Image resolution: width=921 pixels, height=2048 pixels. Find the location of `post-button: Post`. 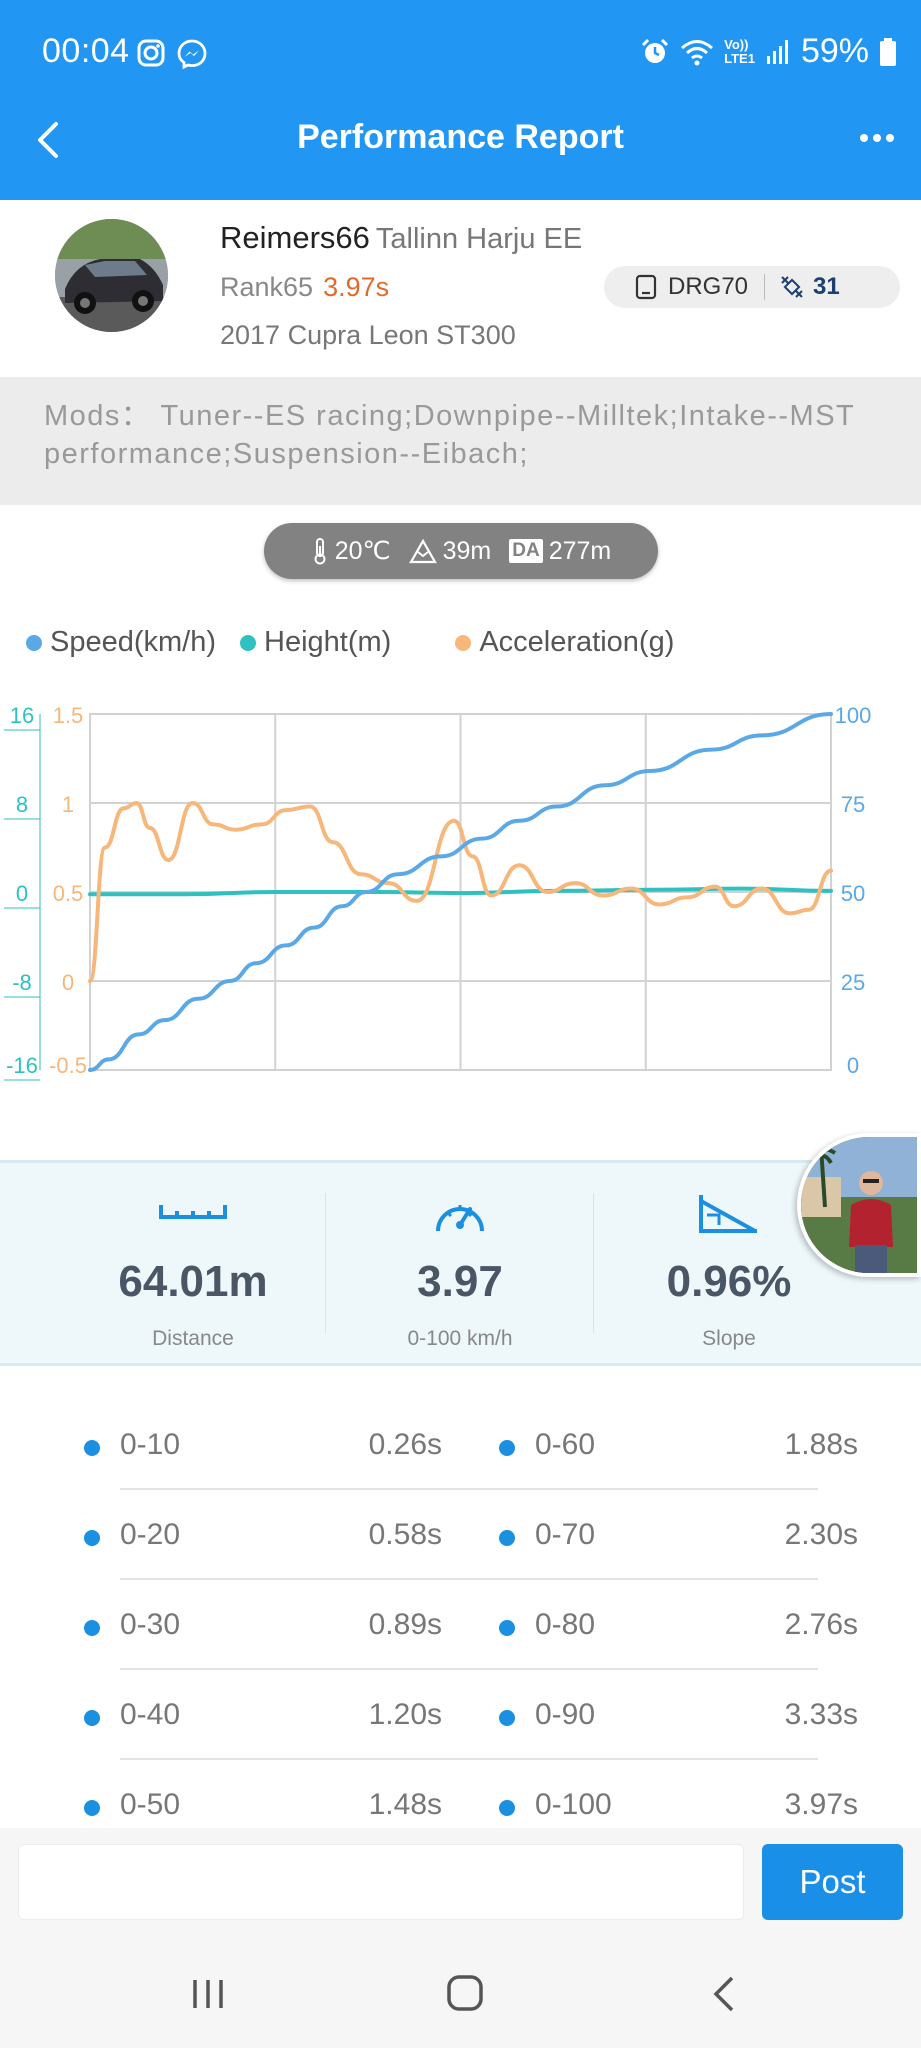

post-button: Post is located at coordinates (832, 1882).